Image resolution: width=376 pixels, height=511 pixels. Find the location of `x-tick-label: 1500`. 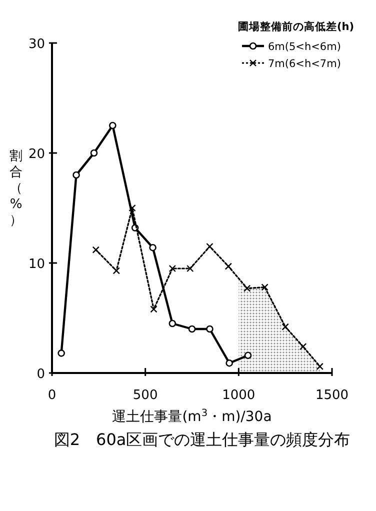

x-tick-label: 1500 is located at coordinates (332, 395).